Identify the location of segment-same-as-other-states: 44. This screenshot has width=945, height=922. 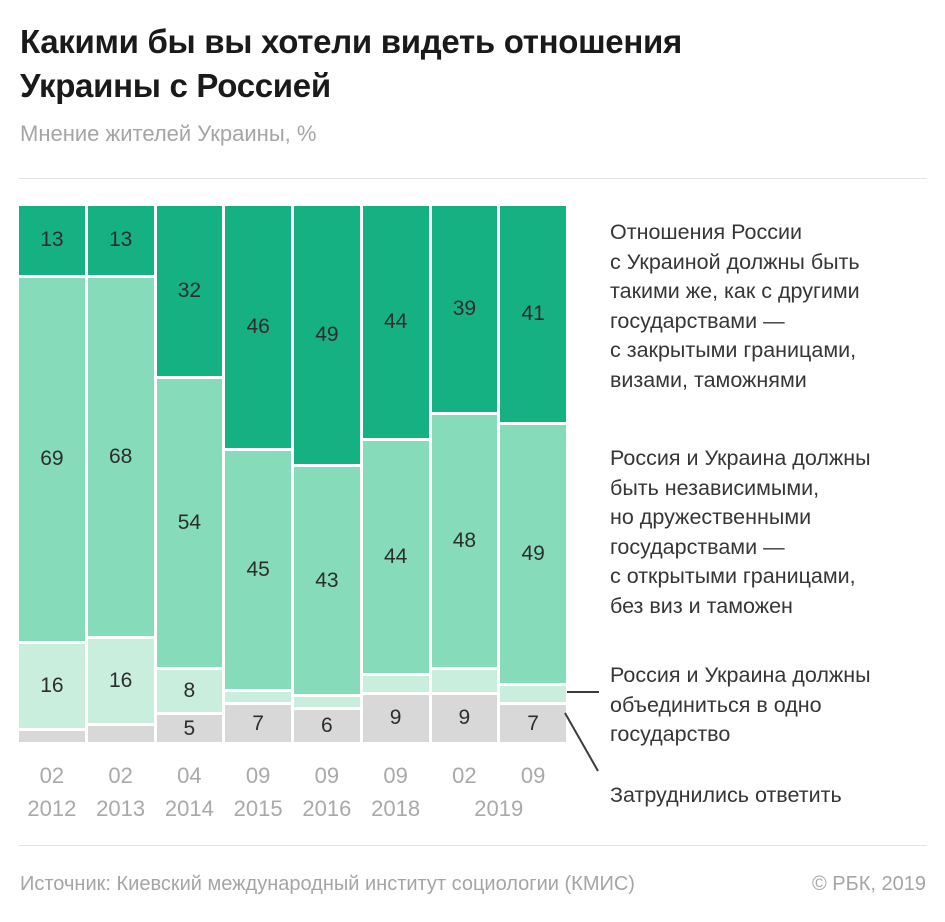
(395, 322).